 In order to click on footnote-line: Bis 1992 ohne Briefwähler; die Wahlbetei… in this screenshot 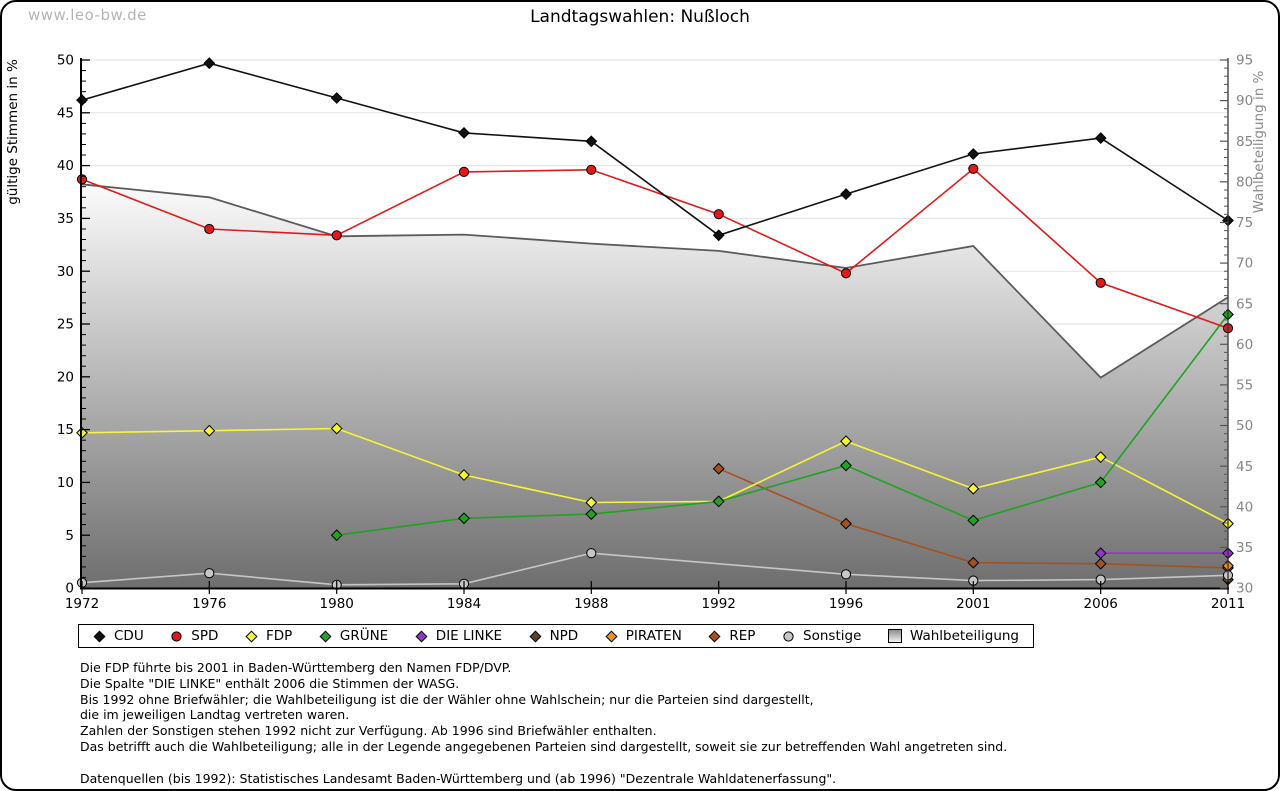, I will do `click(447, 699)`.